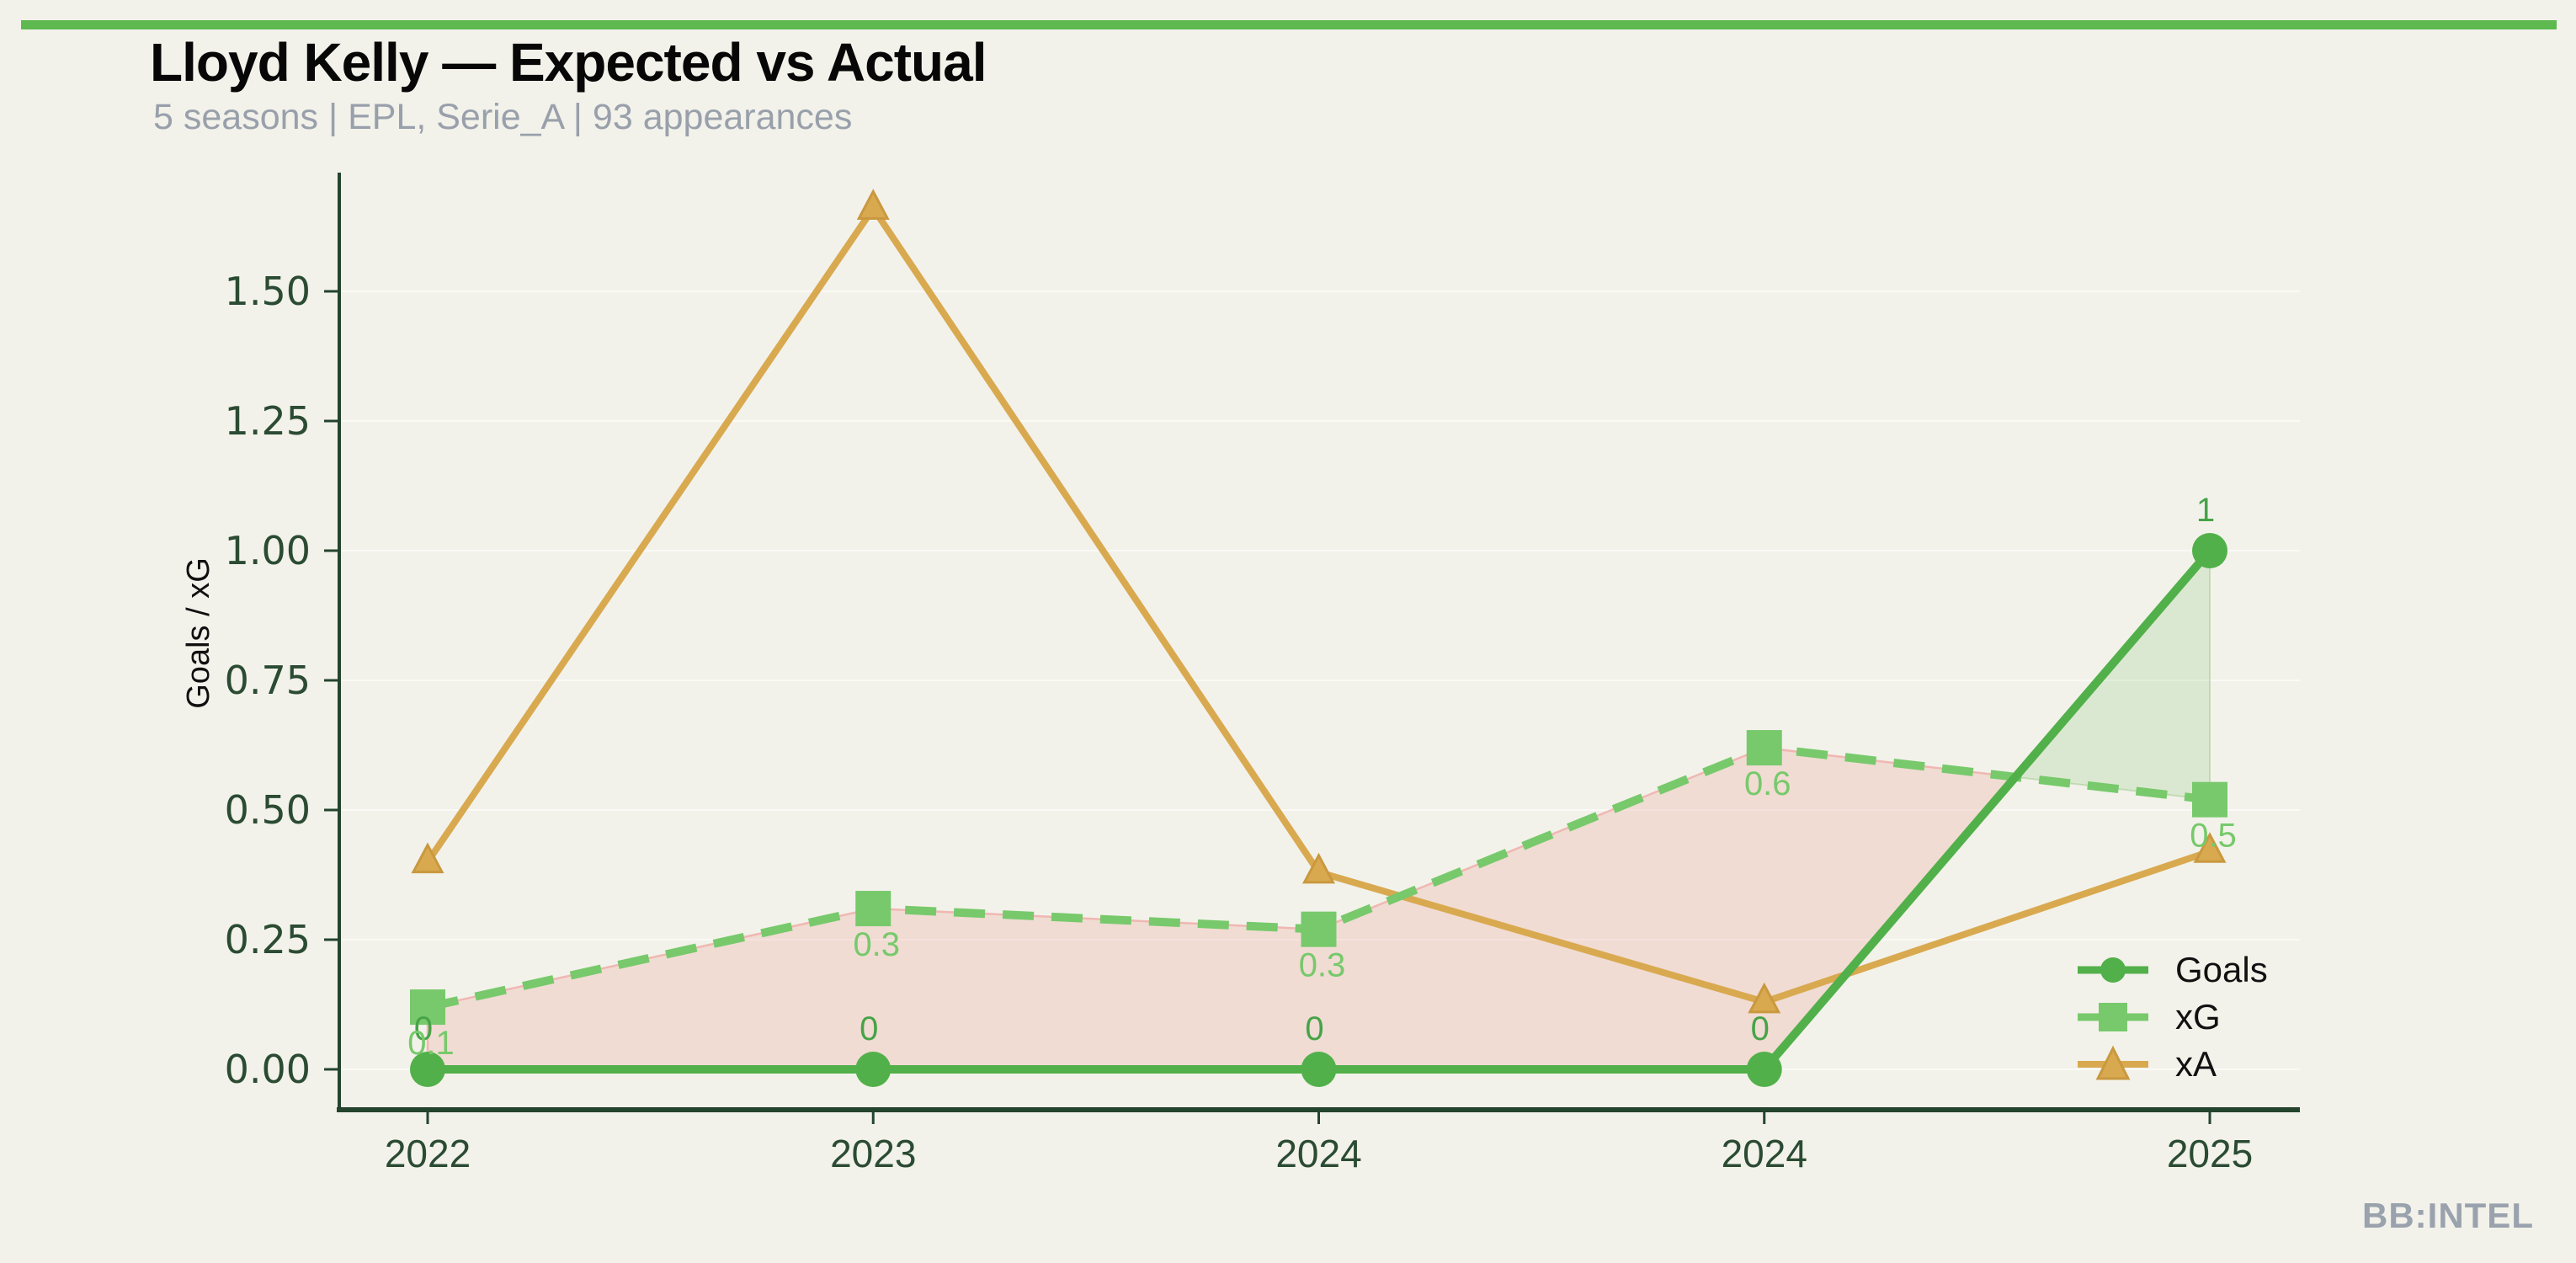 Image resolution: width=2576 pixels, height=1263 pixels. I want to click on legend-item-xa: xA, so click(2170, 1064).